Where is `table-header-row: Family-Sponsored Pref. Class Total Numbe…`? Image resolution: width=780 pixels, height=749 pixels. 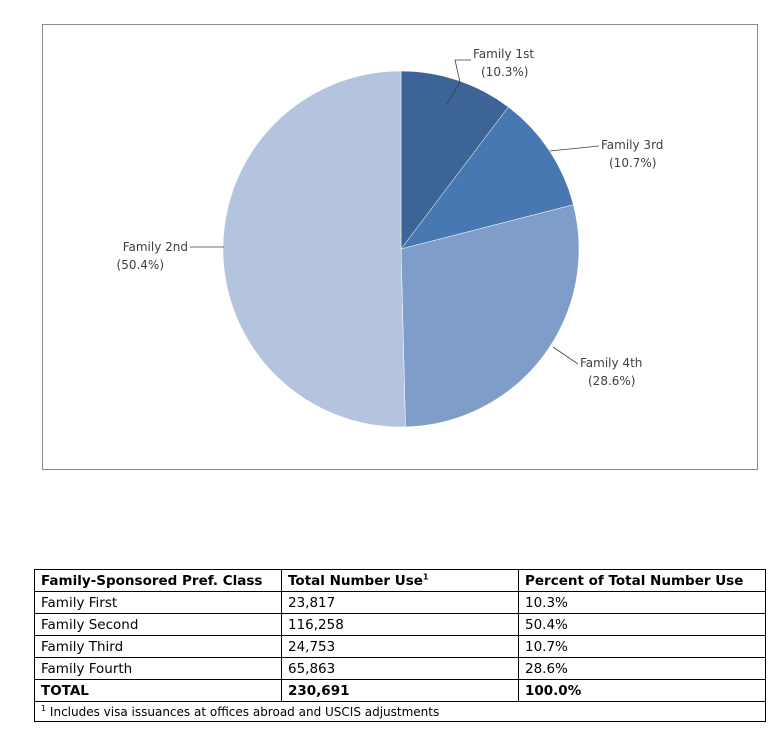 table-header-row: Family-Sponsored Pref. Class Total Numbe… is located at coordinates (400, 580).